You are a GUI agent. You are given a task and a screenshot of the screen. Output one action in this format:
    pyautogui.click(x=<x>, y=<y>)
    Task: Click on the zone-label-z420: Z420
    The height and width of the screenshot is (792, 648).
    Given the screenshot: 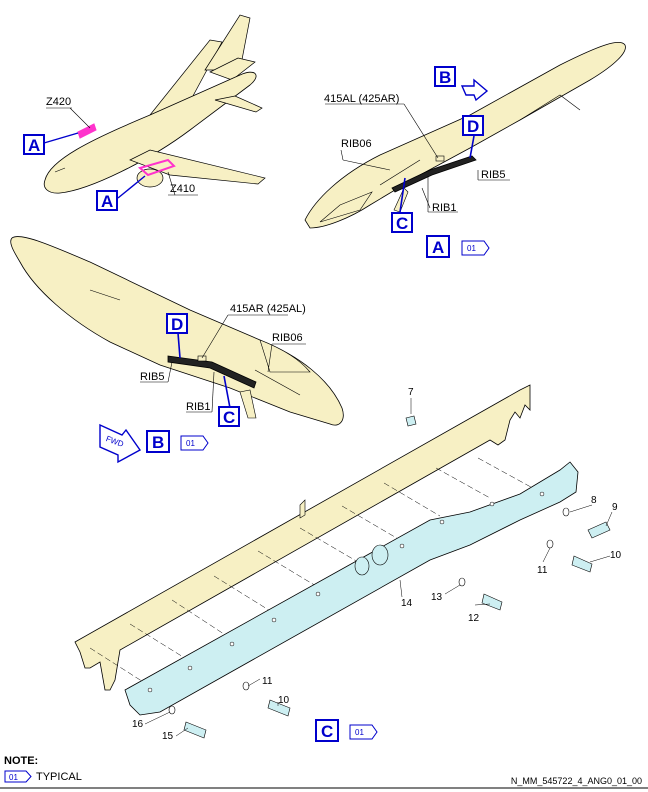 What is the action you would take?
    pyautogui.click(x=58, y=102)
    